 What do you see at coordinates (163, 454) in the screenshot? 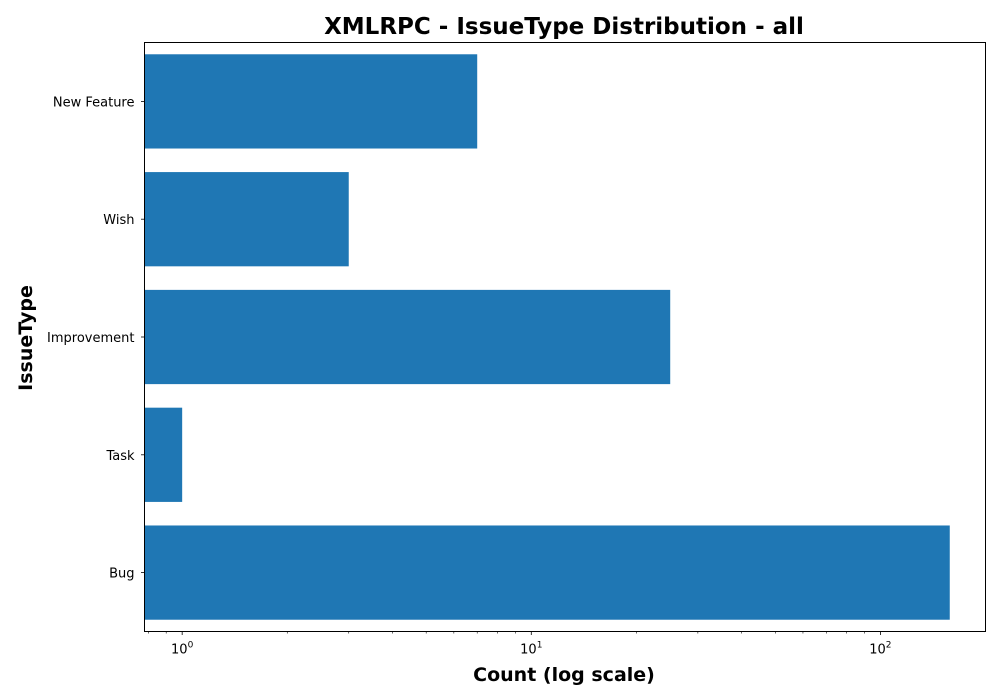
I see `bar-task` at bounding box center [163, 454].